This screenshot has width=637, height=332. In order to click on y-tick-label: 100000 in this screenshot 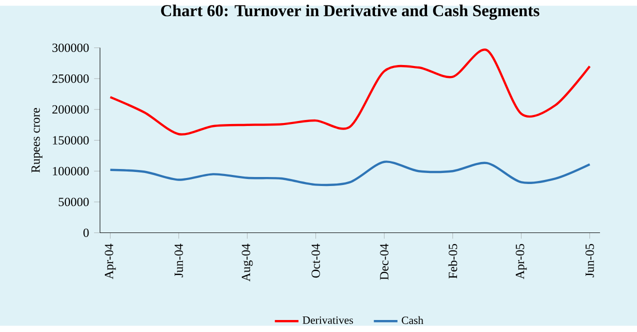, I will do `click(70, 171)`.